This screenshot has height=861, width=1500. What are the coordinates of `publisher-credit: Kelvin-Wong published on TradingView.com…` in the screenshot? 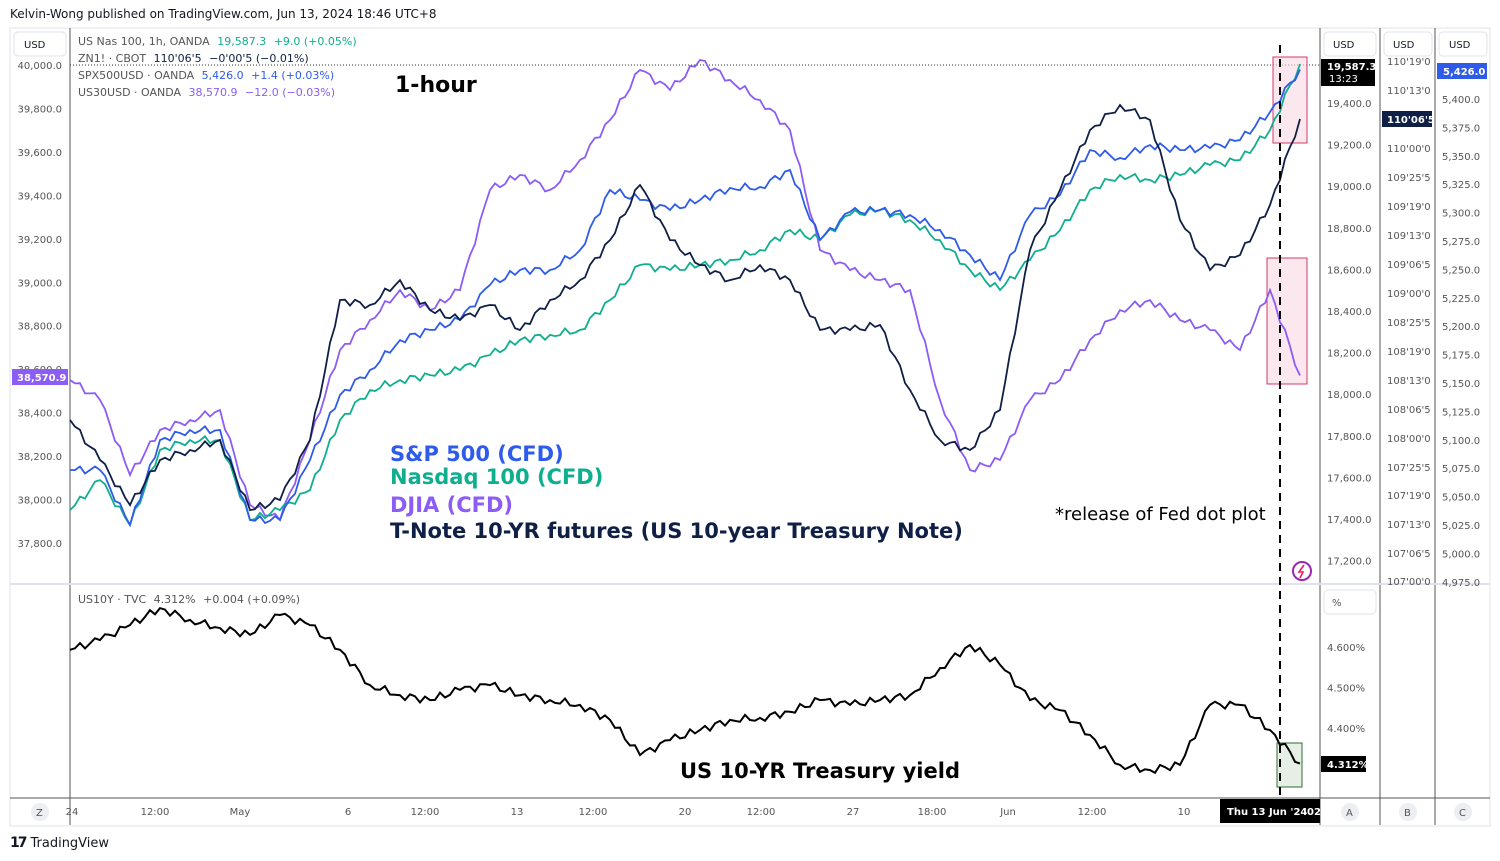 It's located at (223, 14).